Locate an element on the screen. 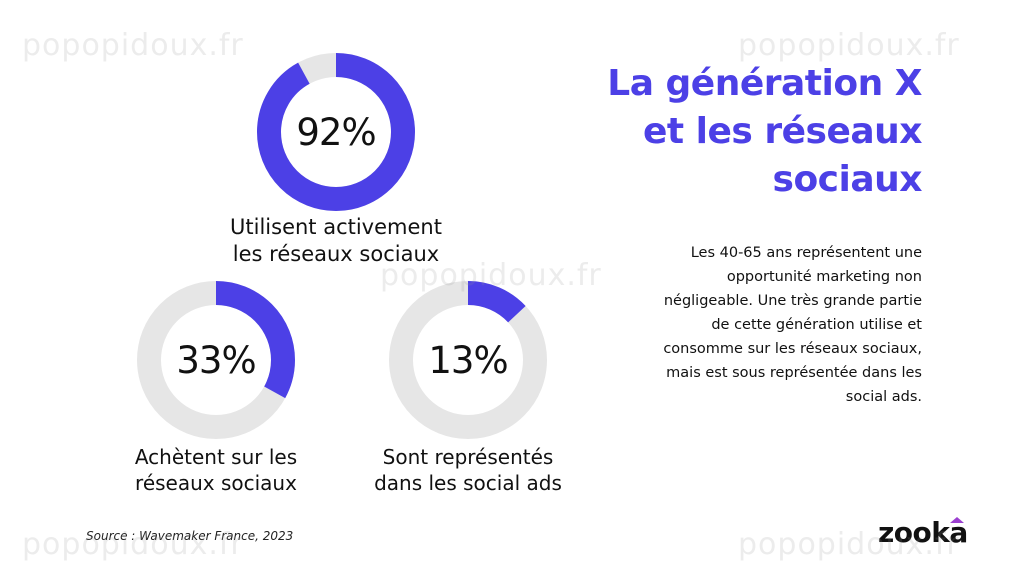  donut-caption-buyers: Achètent sur les réseaux sociaux is located at coordinates (216, 470).